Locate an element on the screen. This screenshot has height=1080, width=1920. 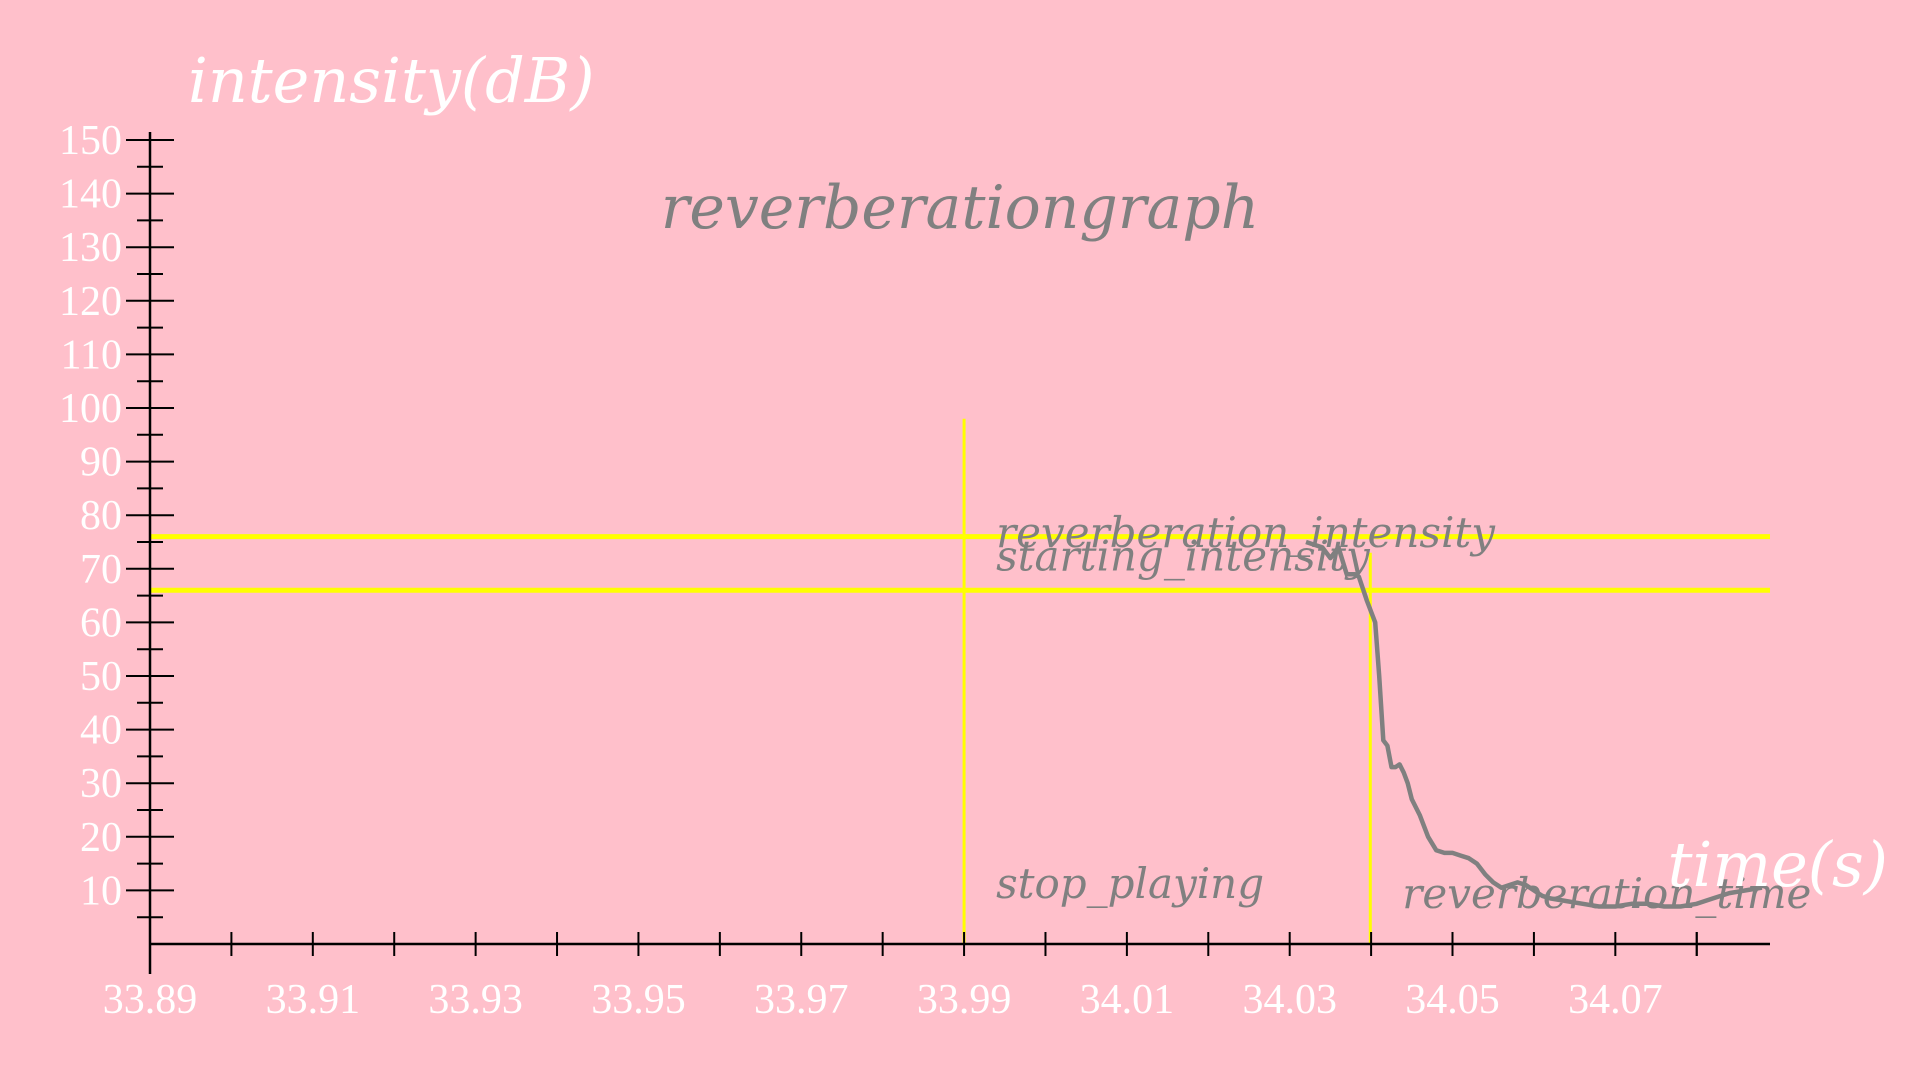
y-tick-label: 20 is located at coordinates (101, 838).